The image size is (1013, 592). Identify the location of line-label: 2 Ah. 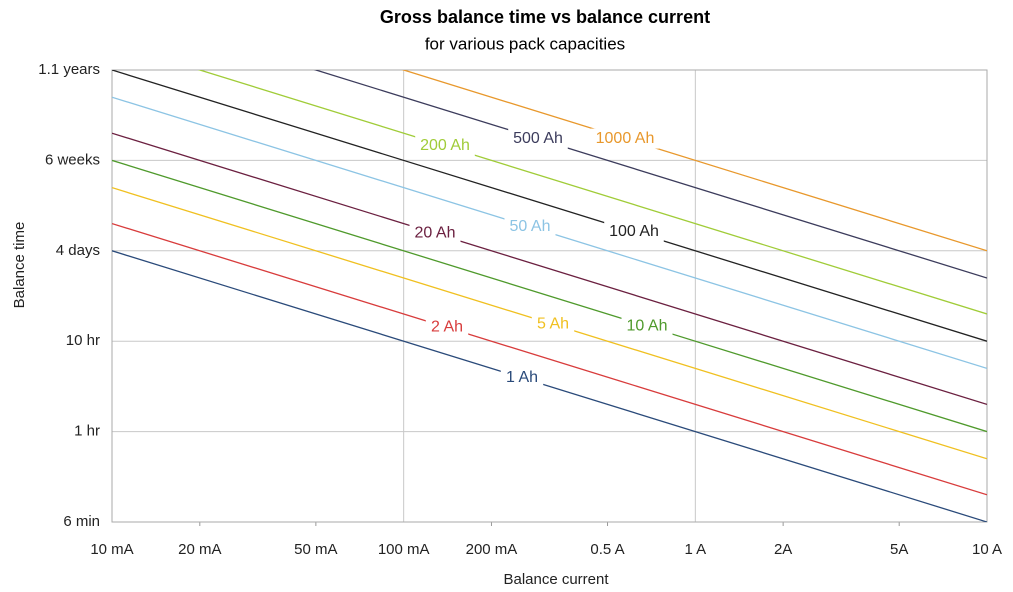
(447, 327).